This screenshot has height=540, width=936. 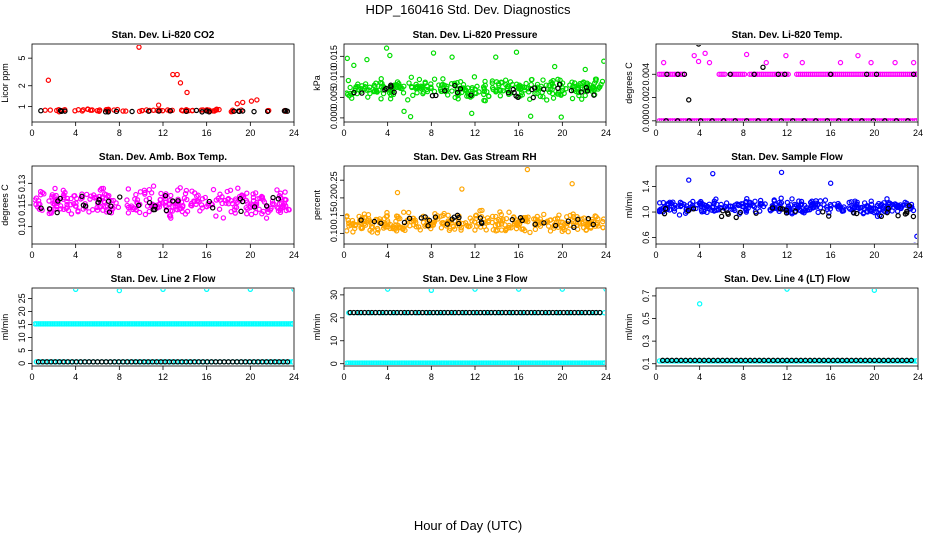 What do you see at coordinates (75, 377) in the screenshot?
I see `x-tick-label: 4` at bounding box center [75, 377].